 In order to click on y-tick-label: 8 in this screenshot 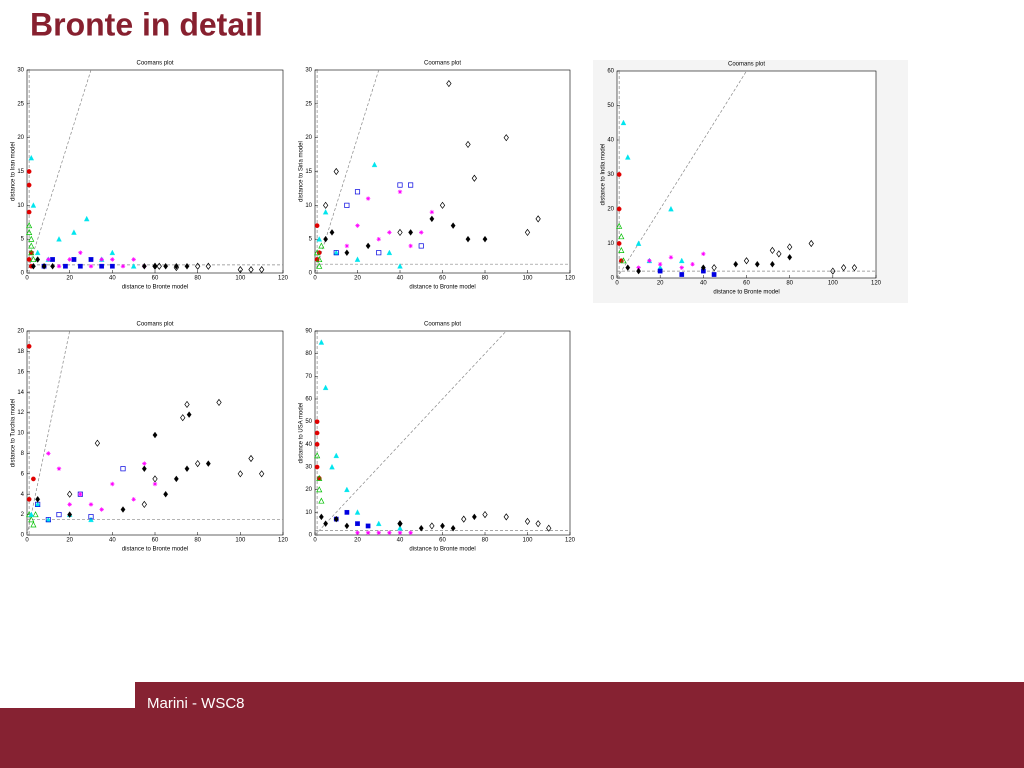, I will do `click(23, 454)`.